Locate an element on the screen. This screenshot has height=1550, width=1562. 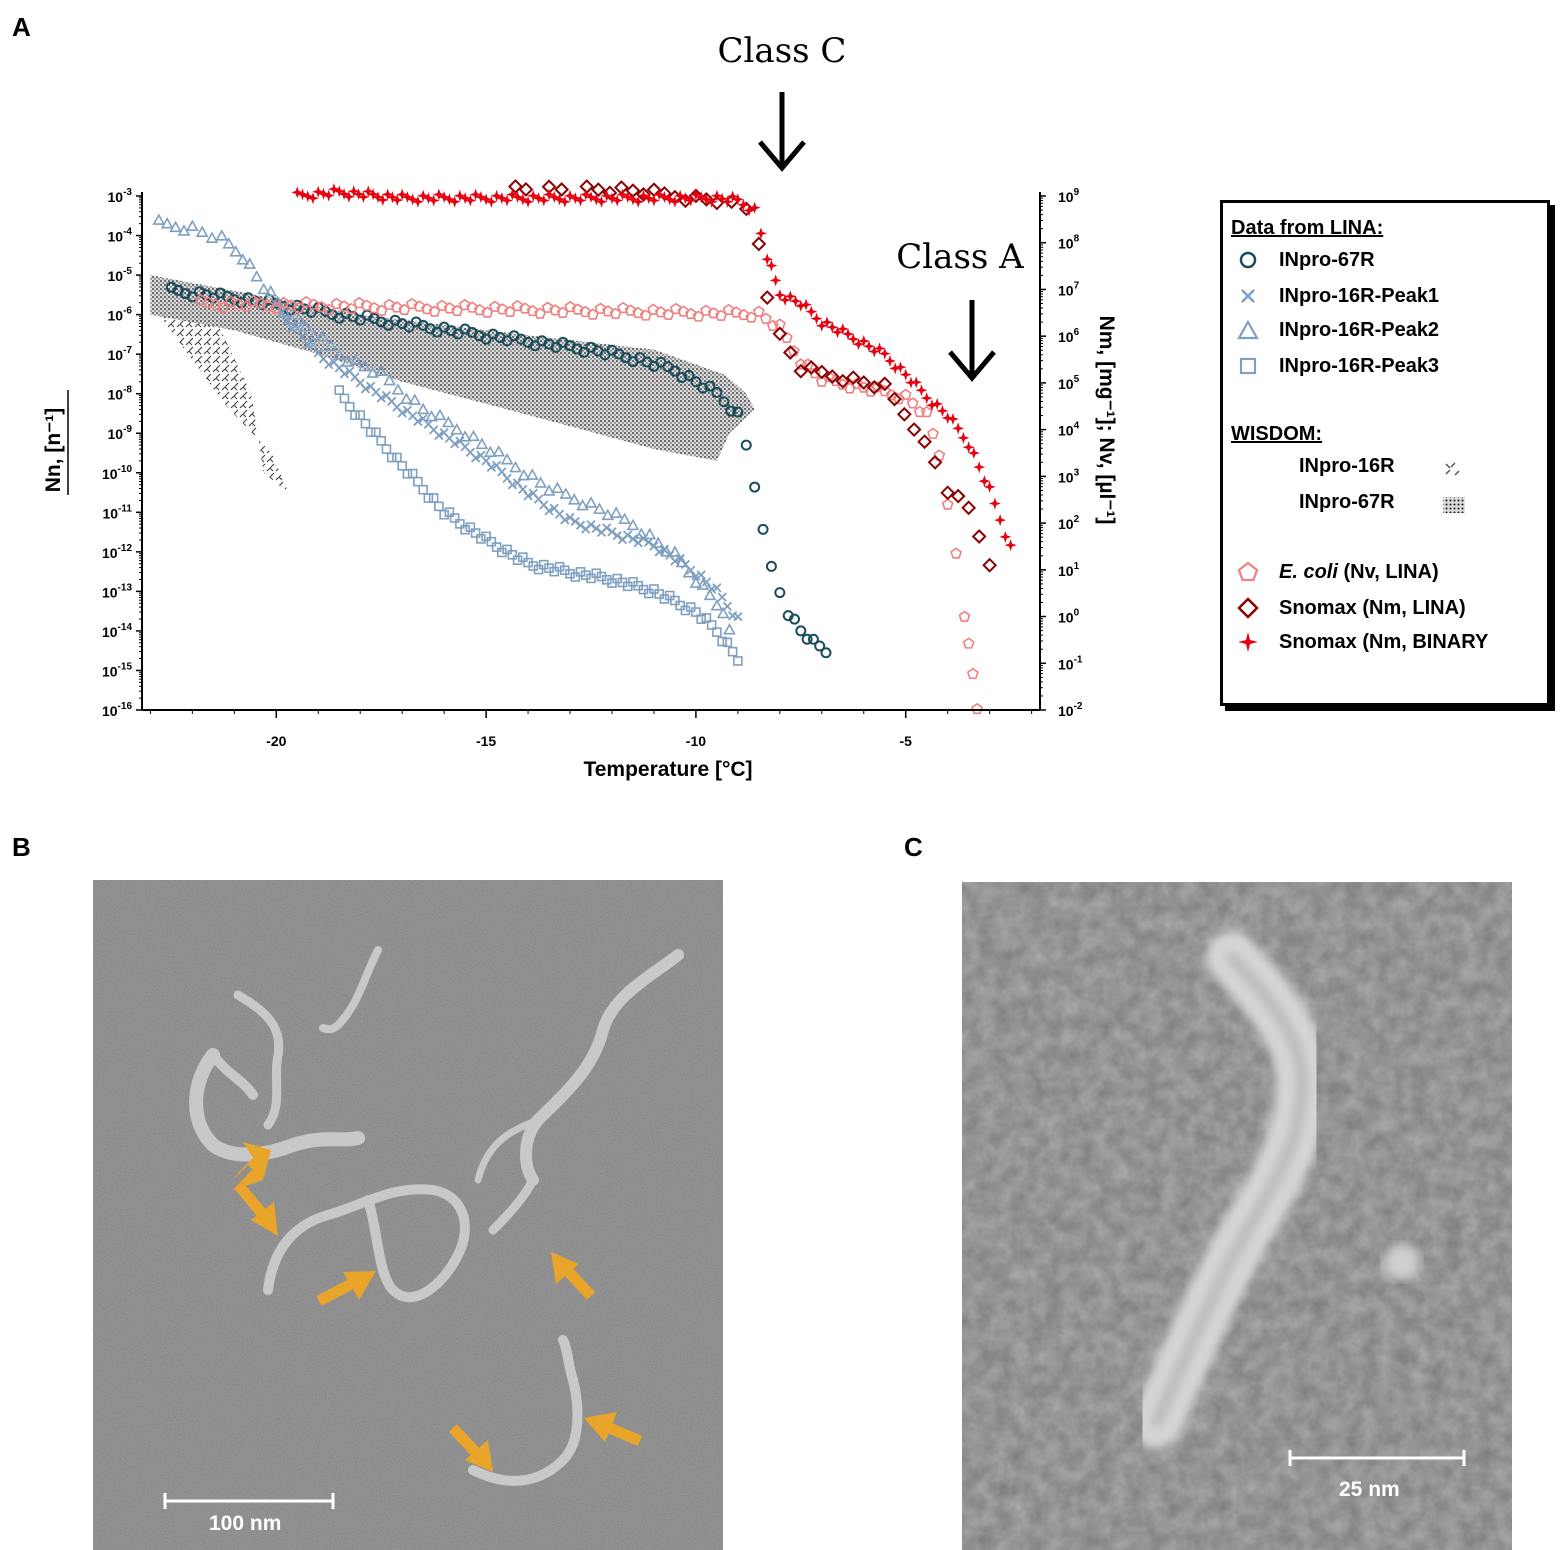
left-tick-label: 10-5 is located at coordinates (120, 275).